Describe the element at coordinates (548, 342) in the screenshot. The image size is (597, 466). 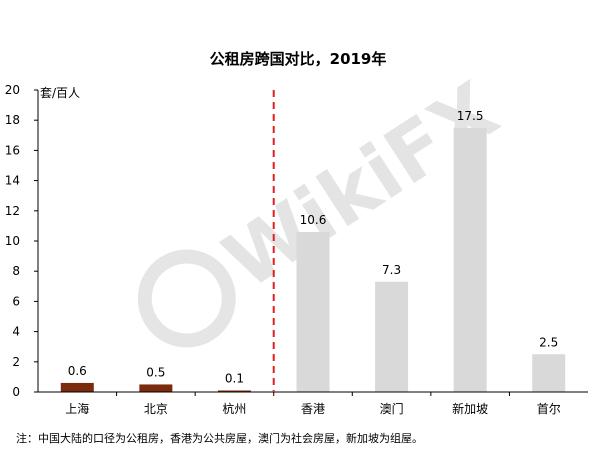
I see `data-label: 2.5` at that location.